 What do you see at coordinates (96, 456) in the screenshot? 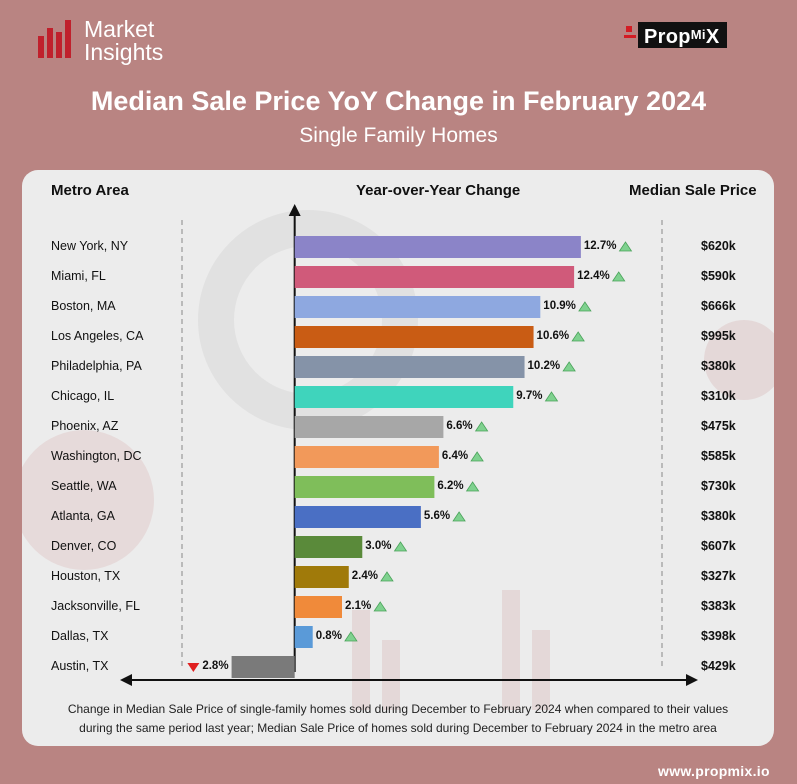
I see `metro-area-label: Washington, DC` at bounding box center [96, 456].